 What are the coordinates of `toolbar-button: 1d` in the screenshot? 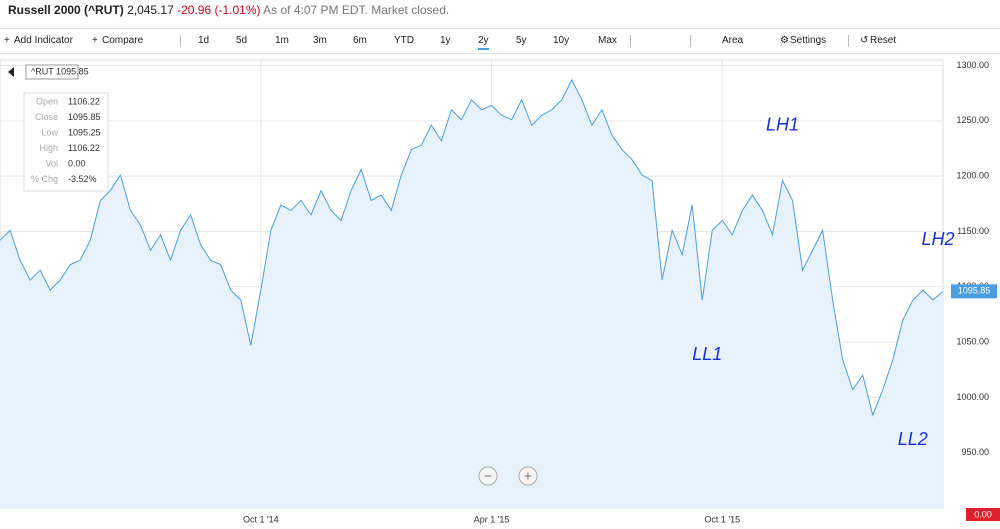 It's located at (204, 40).